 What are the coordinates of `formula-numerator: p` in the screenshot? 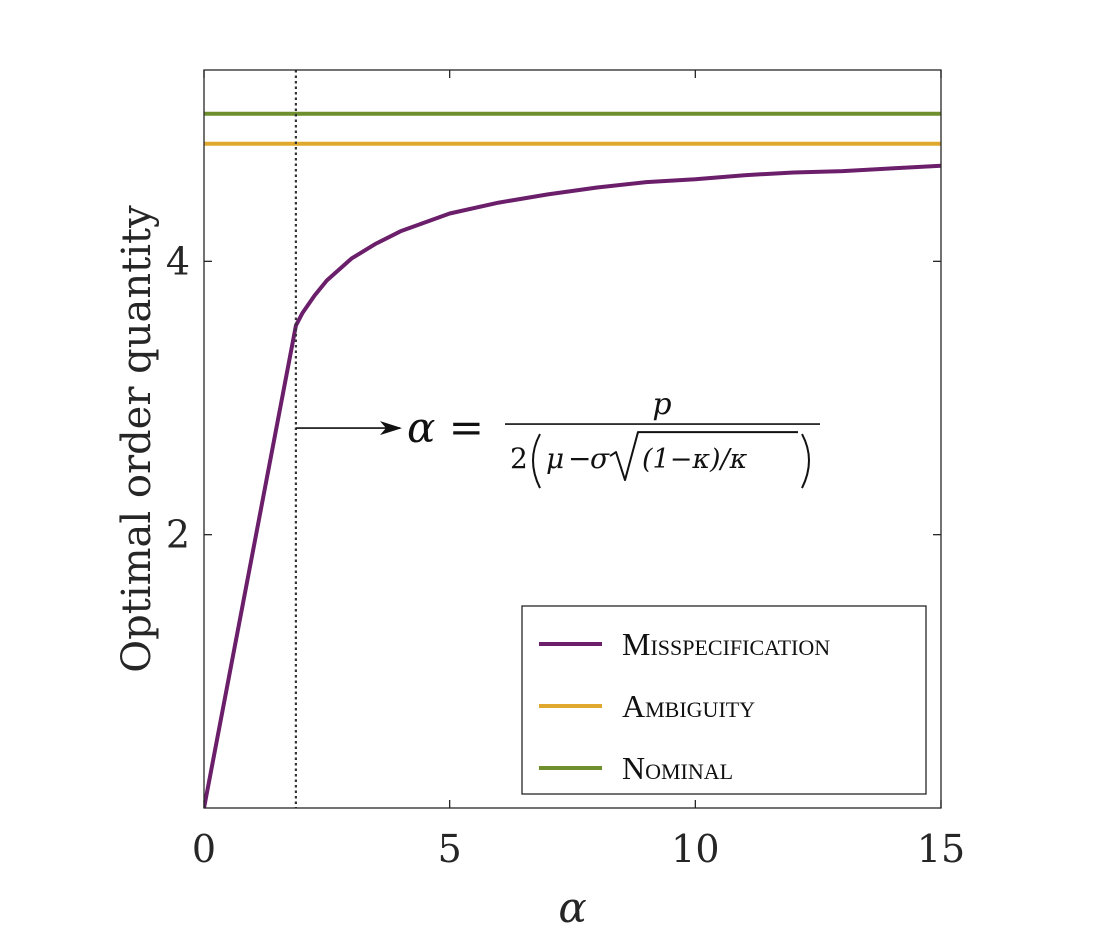 It's located at (661, 404).